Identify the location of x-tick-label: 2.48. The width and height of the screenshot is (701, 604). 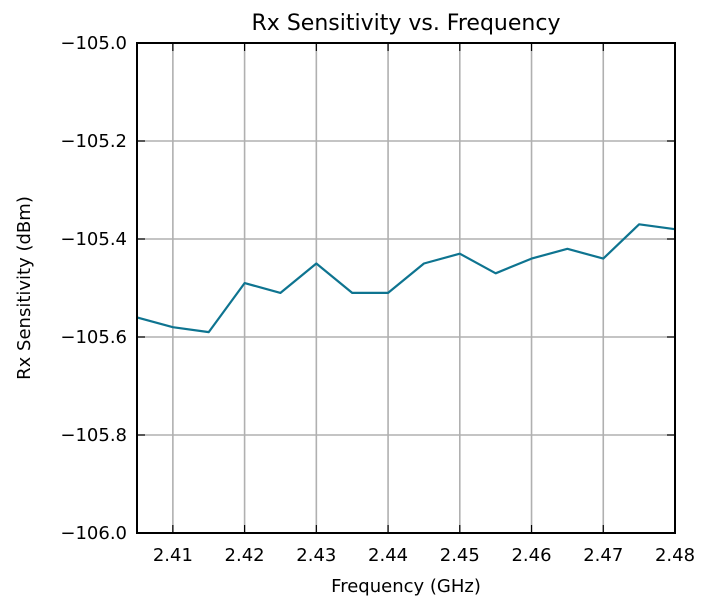
(675, 555).